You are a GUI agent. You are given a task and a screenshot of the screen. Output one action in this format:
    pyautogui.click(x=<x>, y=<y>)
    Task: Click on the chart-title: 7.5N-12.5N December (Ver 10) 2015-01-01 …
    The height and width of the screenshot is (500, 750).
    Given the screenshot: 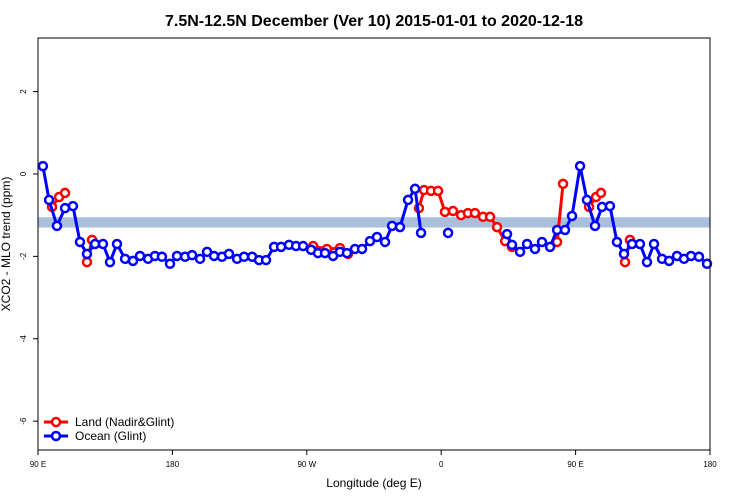 What is the action you would take?
    pyautogui.click(x=374, y=21)
    